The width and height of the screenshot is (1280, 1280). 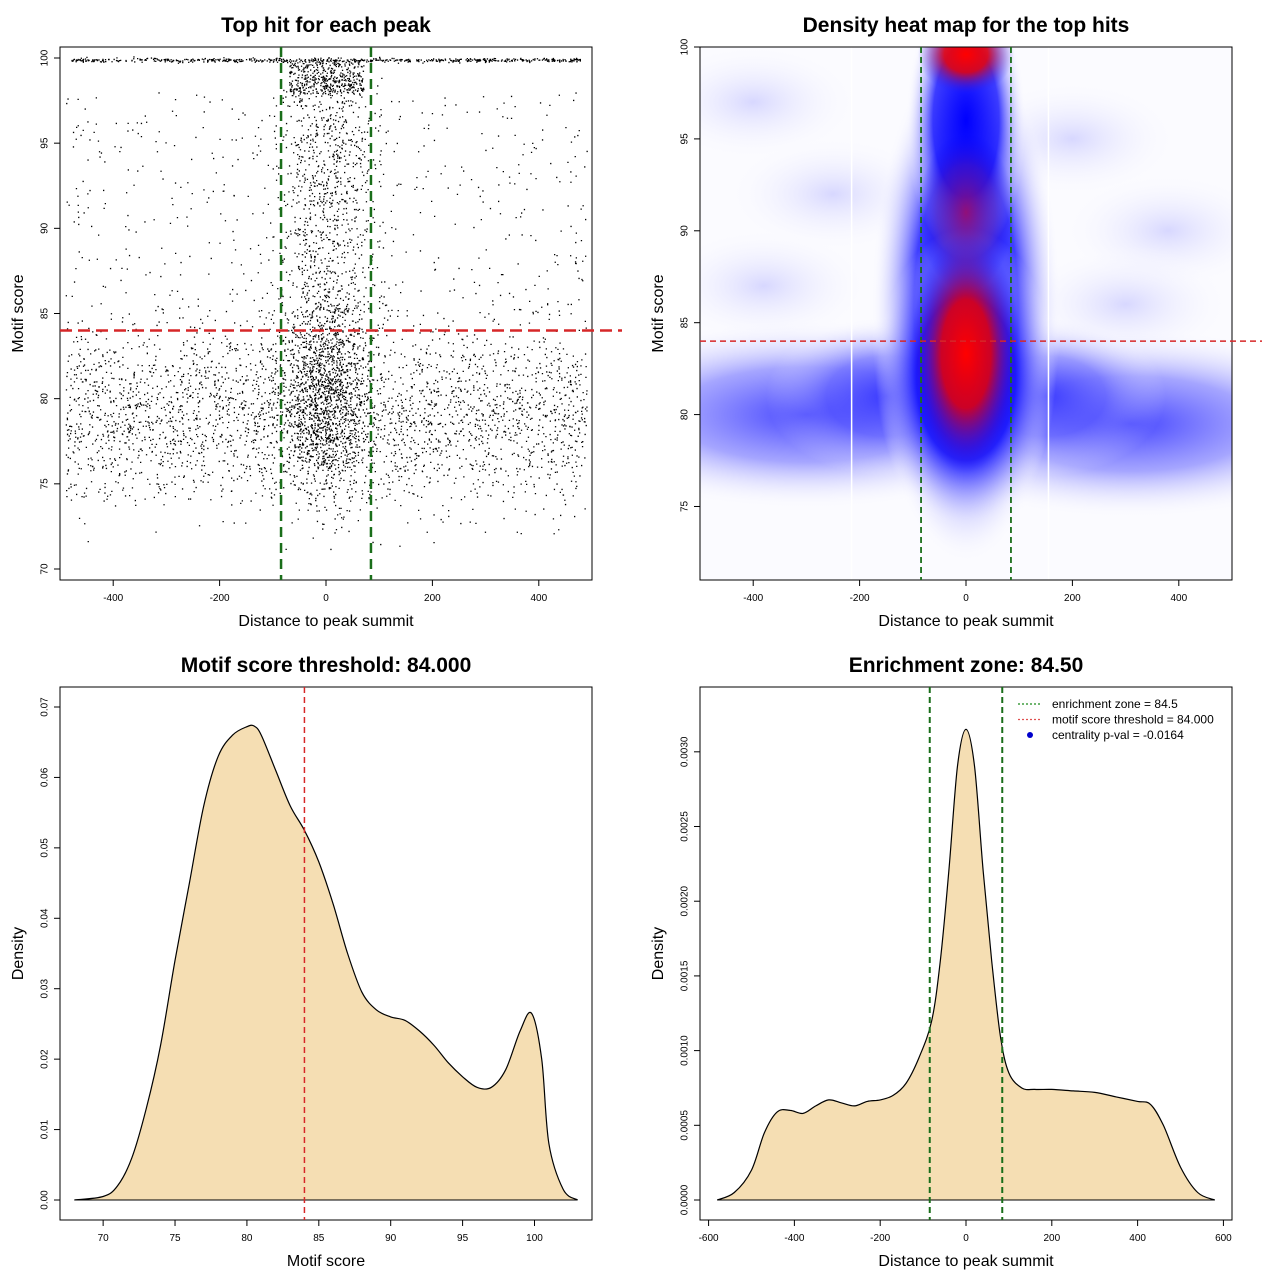 I want to click on chart-title: Density heat map for the top hits, so click(x=966, y=25).